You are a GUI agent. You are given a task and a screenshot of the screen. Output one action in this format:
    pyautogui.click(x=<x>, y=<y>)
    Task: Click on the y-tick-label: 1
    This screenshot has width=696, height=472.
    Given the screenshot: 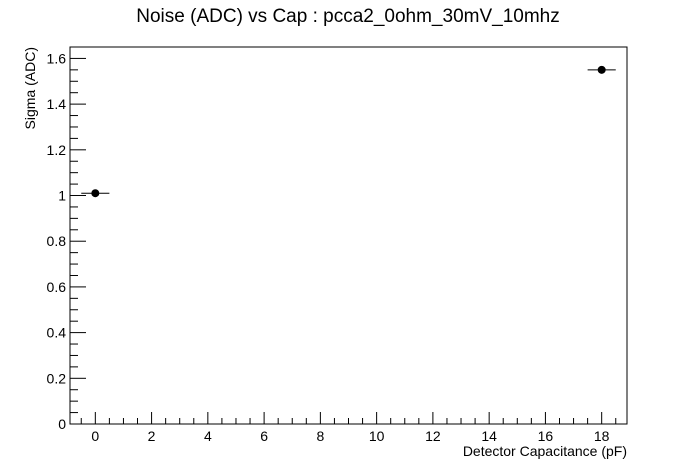 What is the action you would take?
    pyautogui.click(x=62, y=196)
    